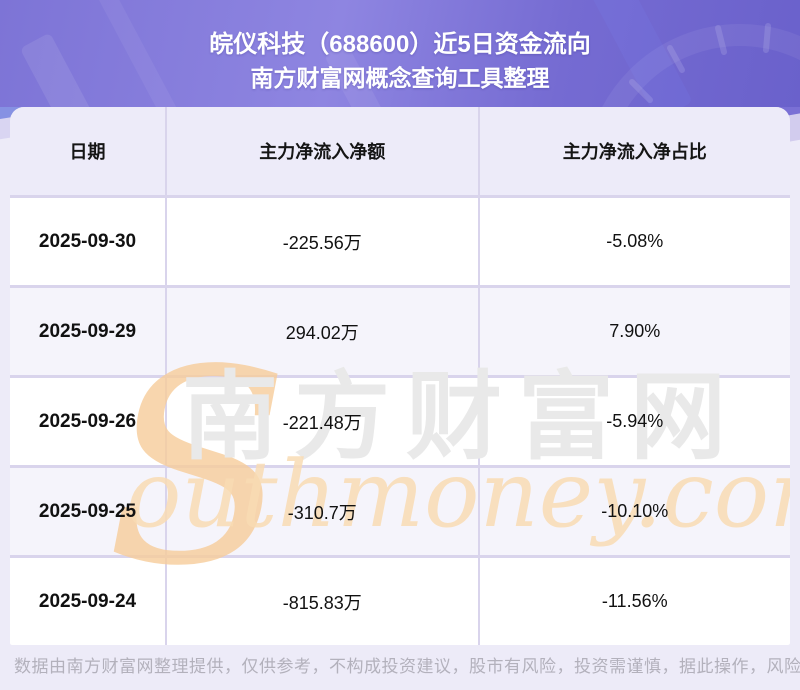 The image size is (800, 690). I want to click on table-row: 2025-09-25 -310.7万 -10.10%, so click(400, 511).